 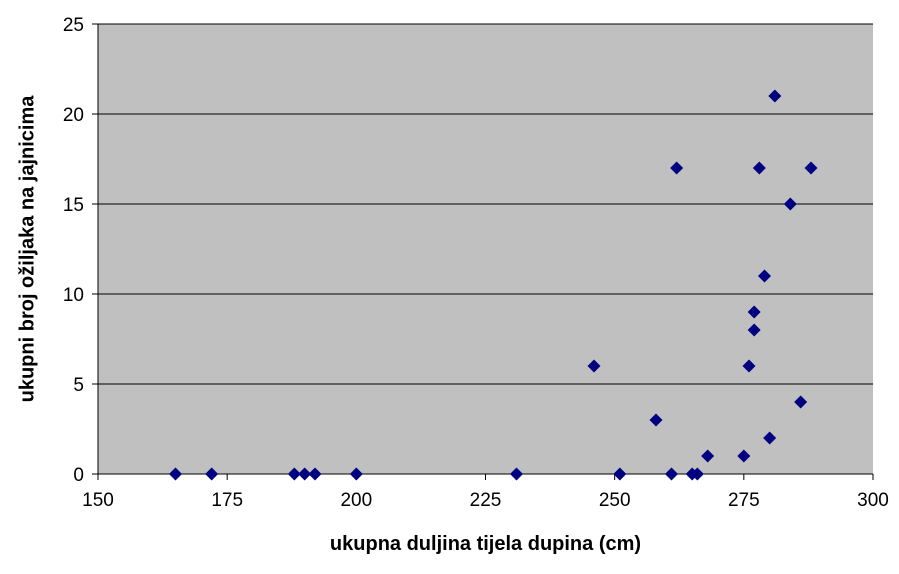 What do you see at coordinates (73, 205) in the screenshot?
I see `y-tick-label: 15` at bounding box center [73, 205].